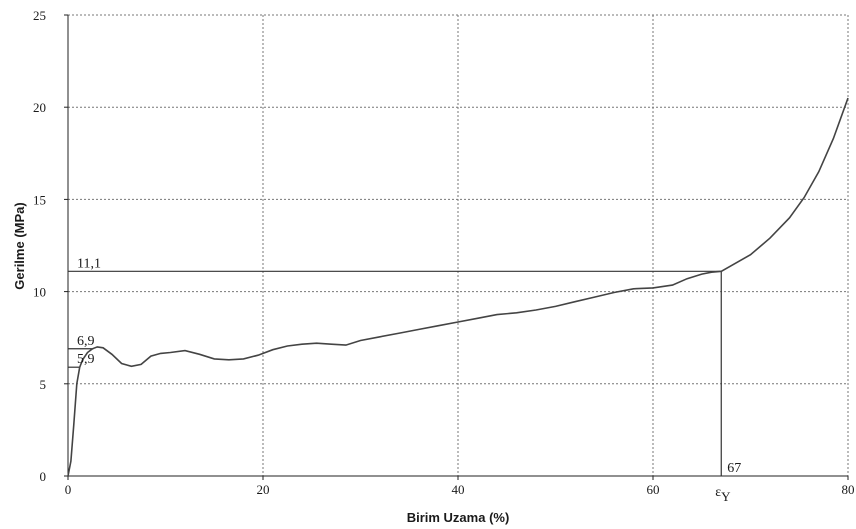 The width and height of the screenshot is (856, 529). I want to click on y-tick-label: 10, so click(39, 292).